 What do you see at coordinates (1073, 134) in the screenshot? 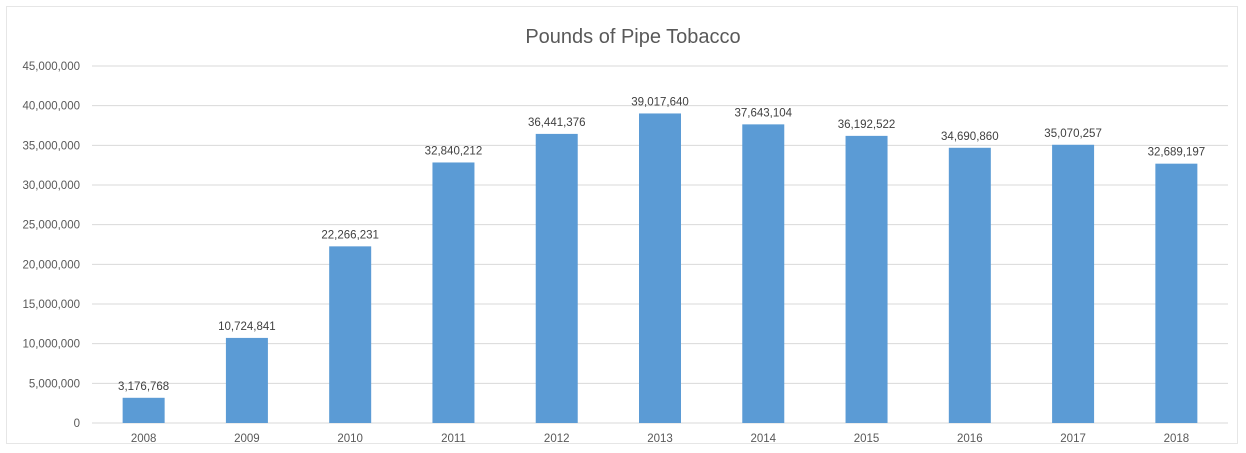
I see `data-label-2017: 35,070,257` at bounding box center [1073, 134].